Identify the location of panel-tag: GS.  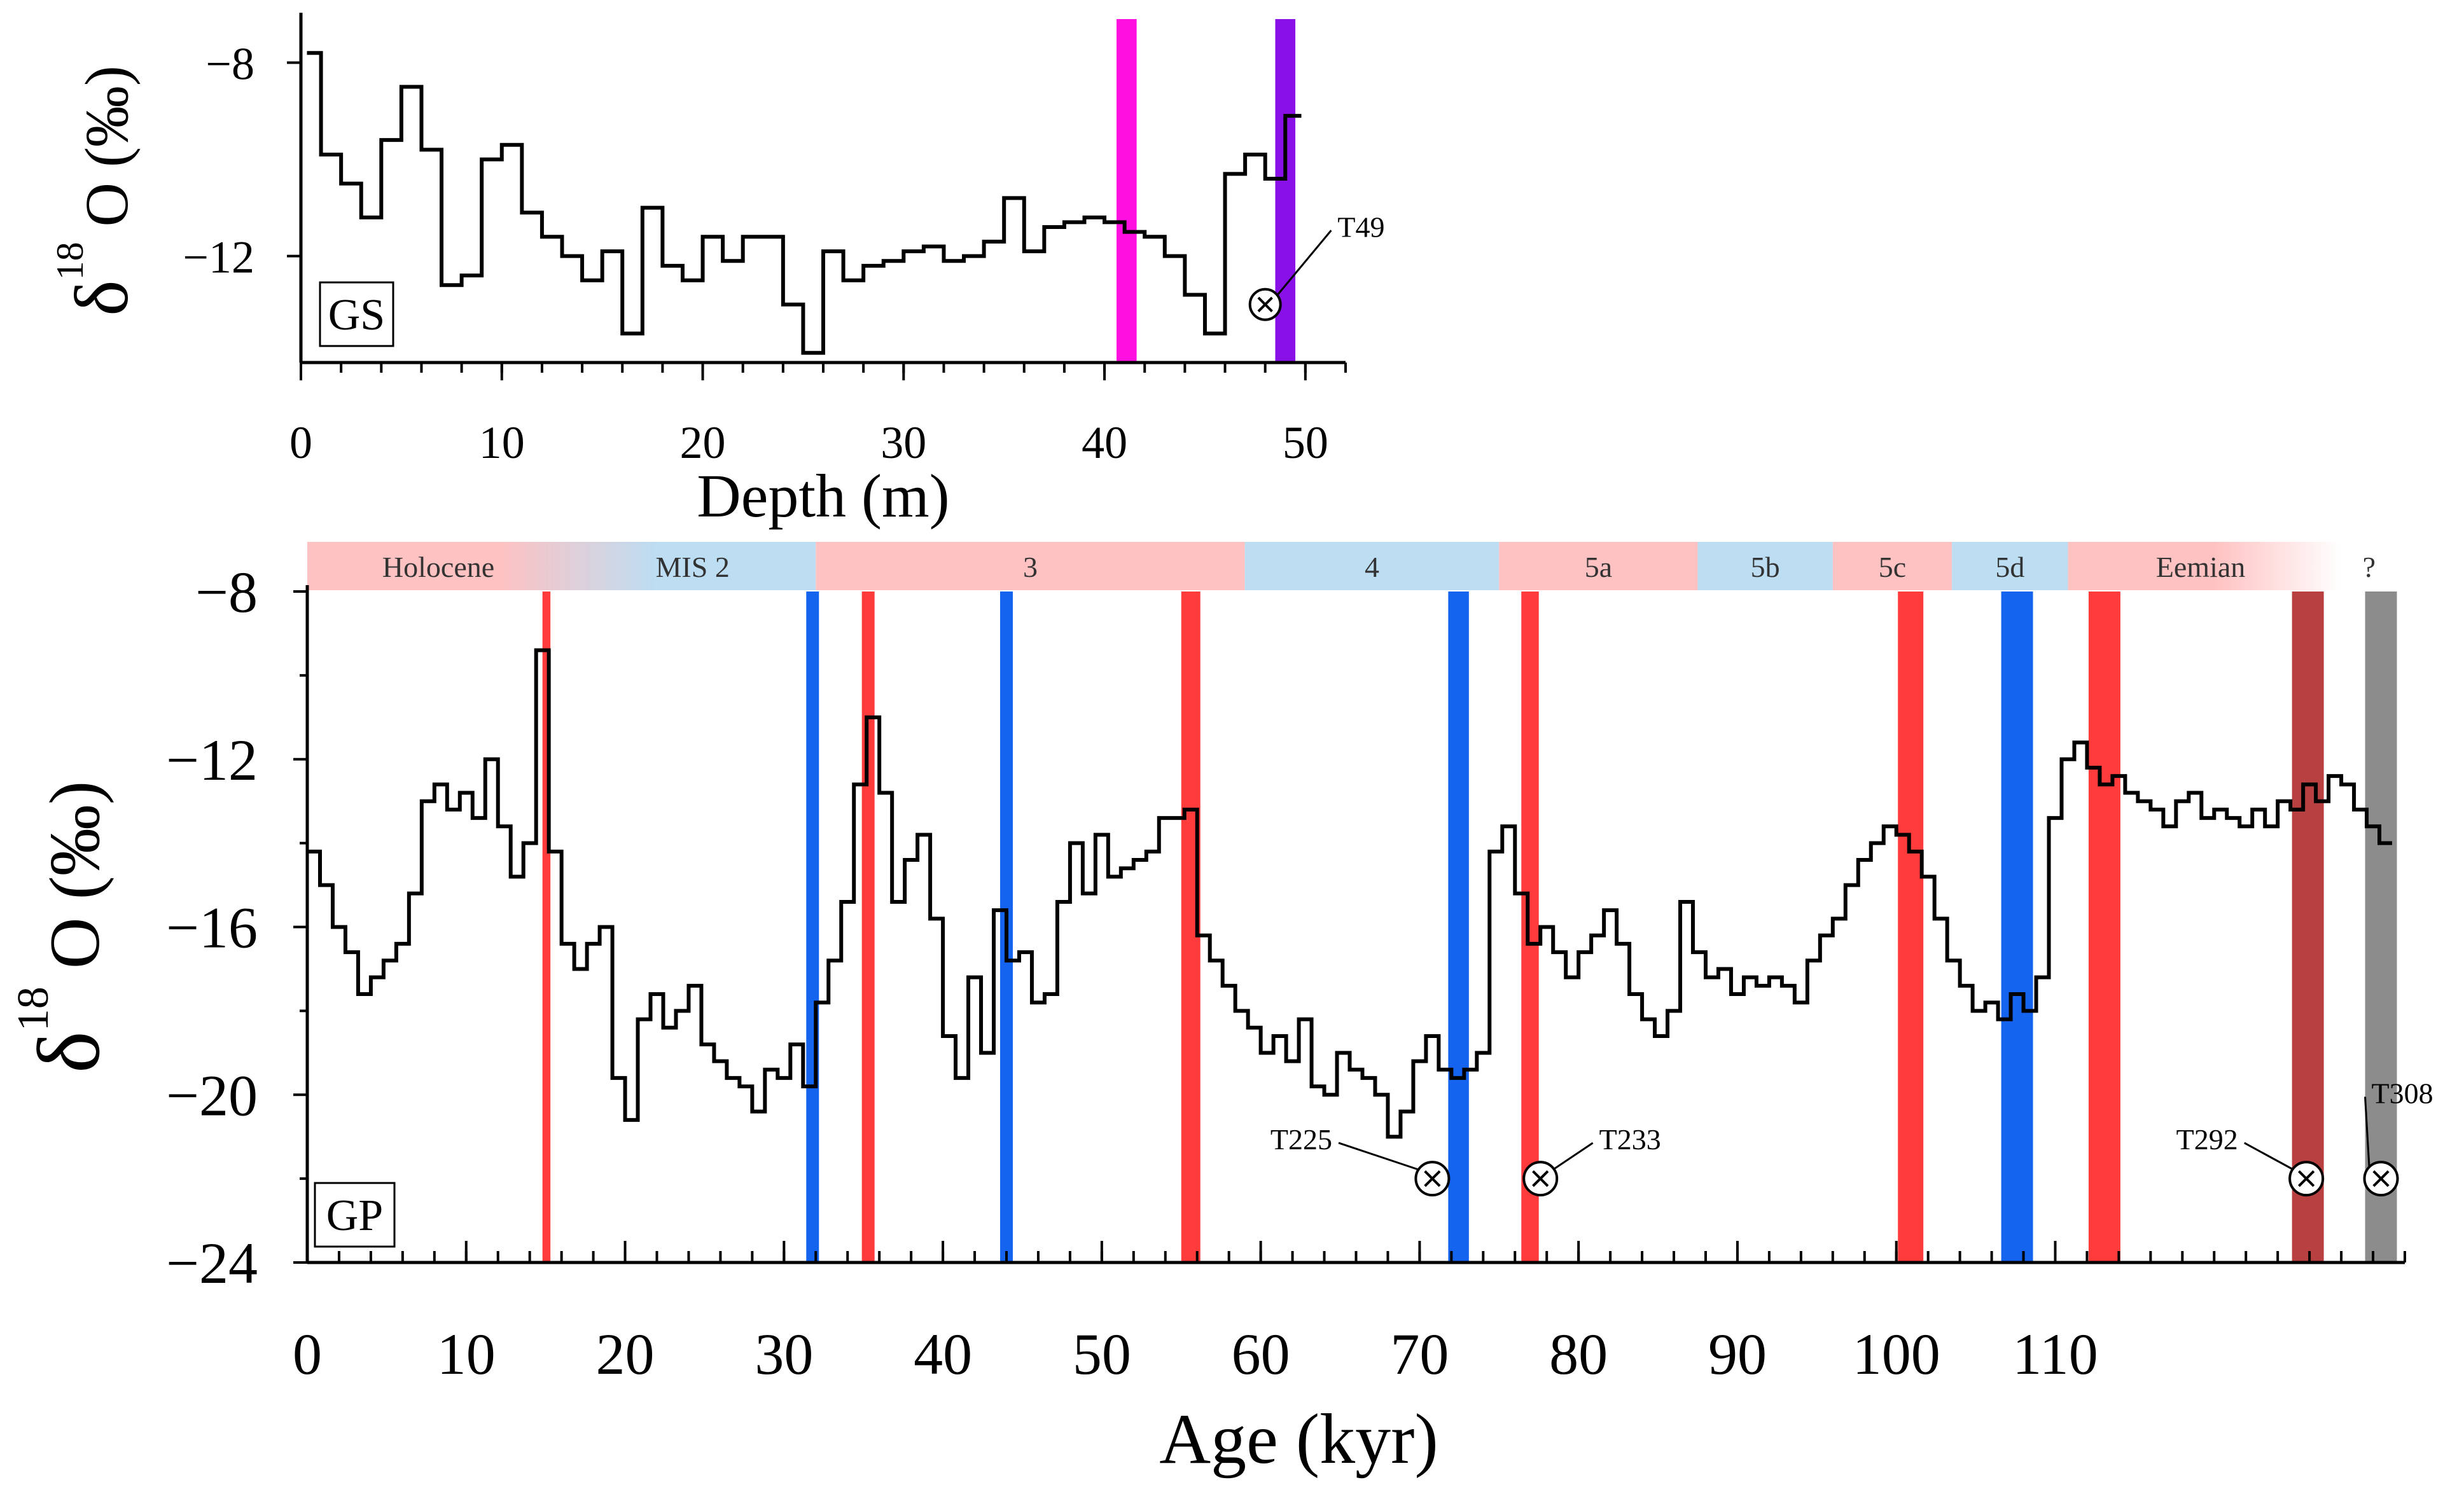
(356, 315).